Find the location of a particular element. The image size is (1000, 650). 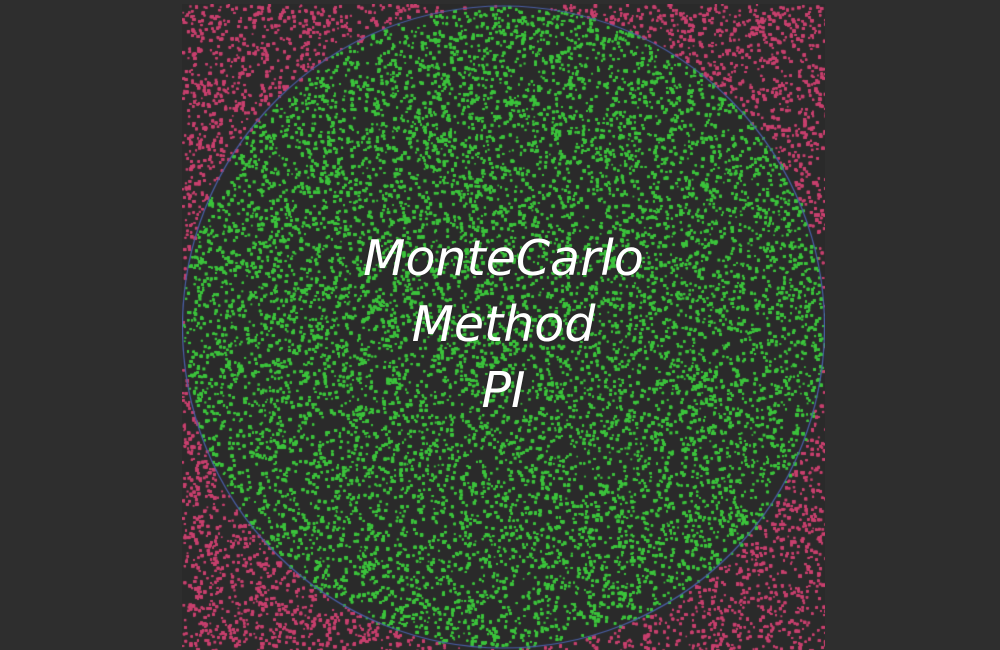

caption-line-3: PI is located at coordinates (503, 390).